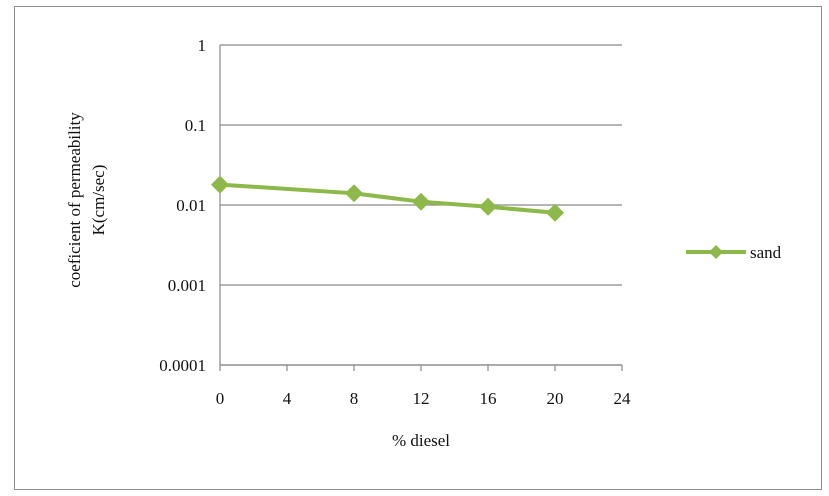  Describe the element at coordinates (421, 440) in the screenshot. I see `x-axis-title: % diesel` at that location.